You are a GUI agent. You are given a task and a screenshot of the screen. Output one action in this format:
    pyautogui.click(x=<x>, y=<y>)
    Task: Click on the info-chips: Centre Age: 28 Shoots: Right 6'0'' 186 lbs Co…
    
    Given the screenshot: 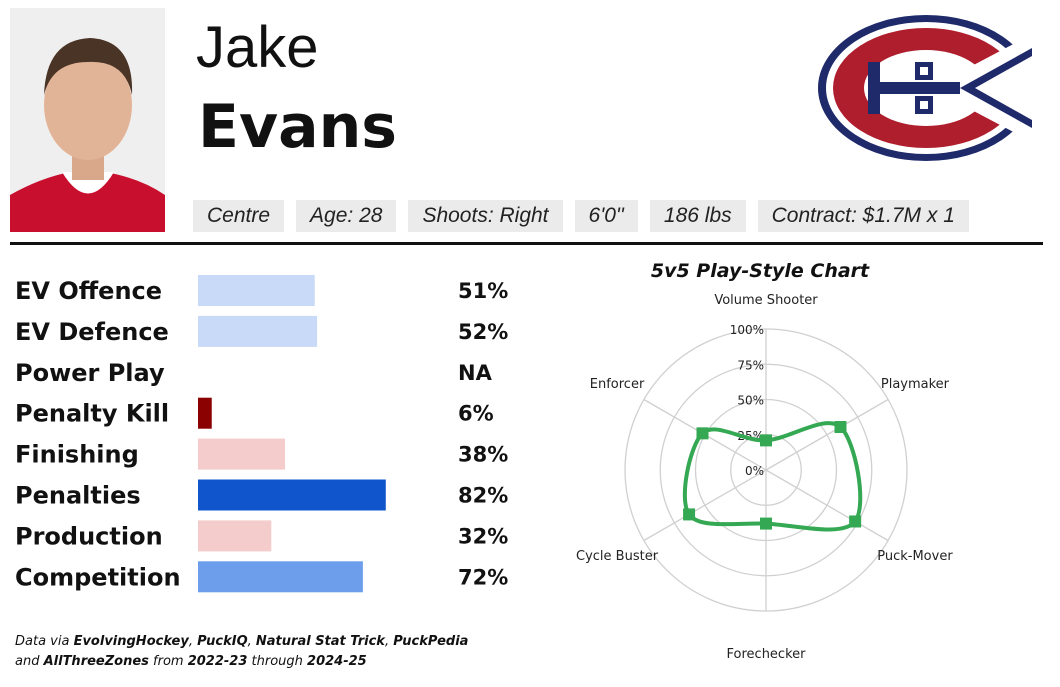 What is the action you would take?
    pyautogui.click(x=581, y=216)
    